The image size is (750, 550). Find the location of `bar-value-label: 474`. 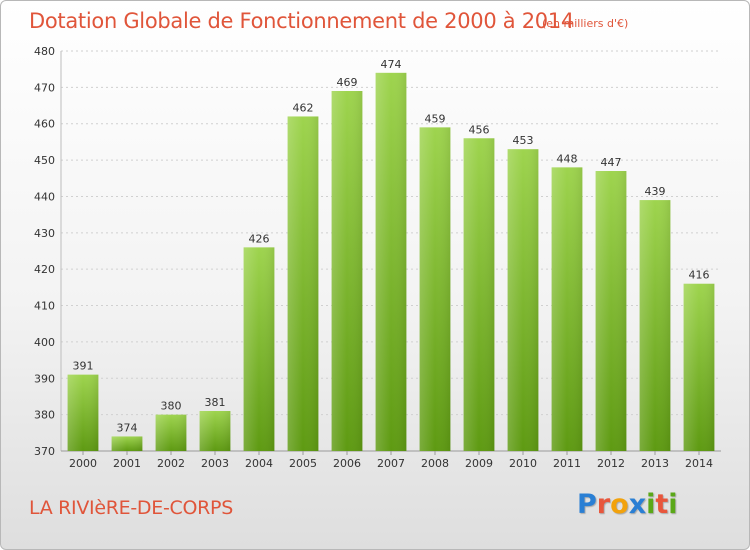

bar-value-label: 474 is located at coordinates (391, 64).